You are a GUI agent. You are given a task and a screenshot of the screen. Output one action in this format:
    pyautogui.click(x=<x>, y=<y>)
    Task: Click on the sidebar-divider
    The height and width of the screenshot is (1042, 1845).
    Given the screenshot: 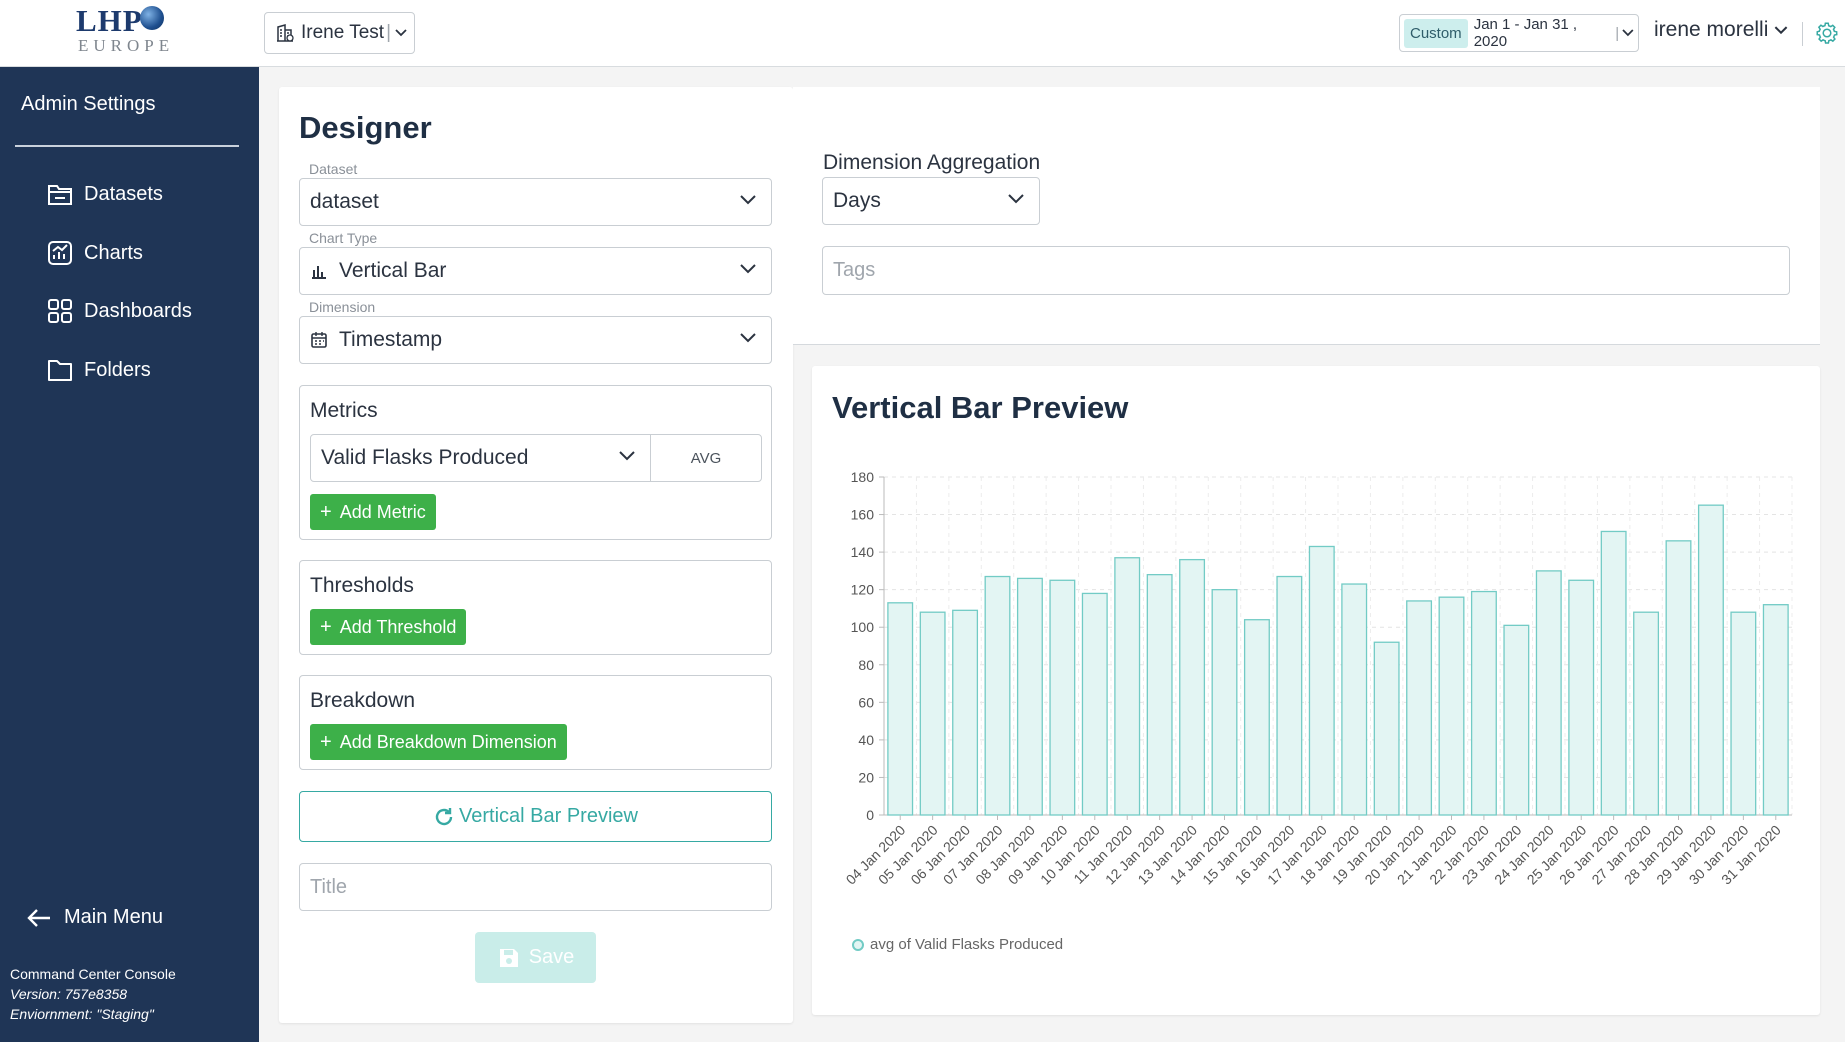 What is the action you would take?
    pyautogui.click(x=127, y=146)
    